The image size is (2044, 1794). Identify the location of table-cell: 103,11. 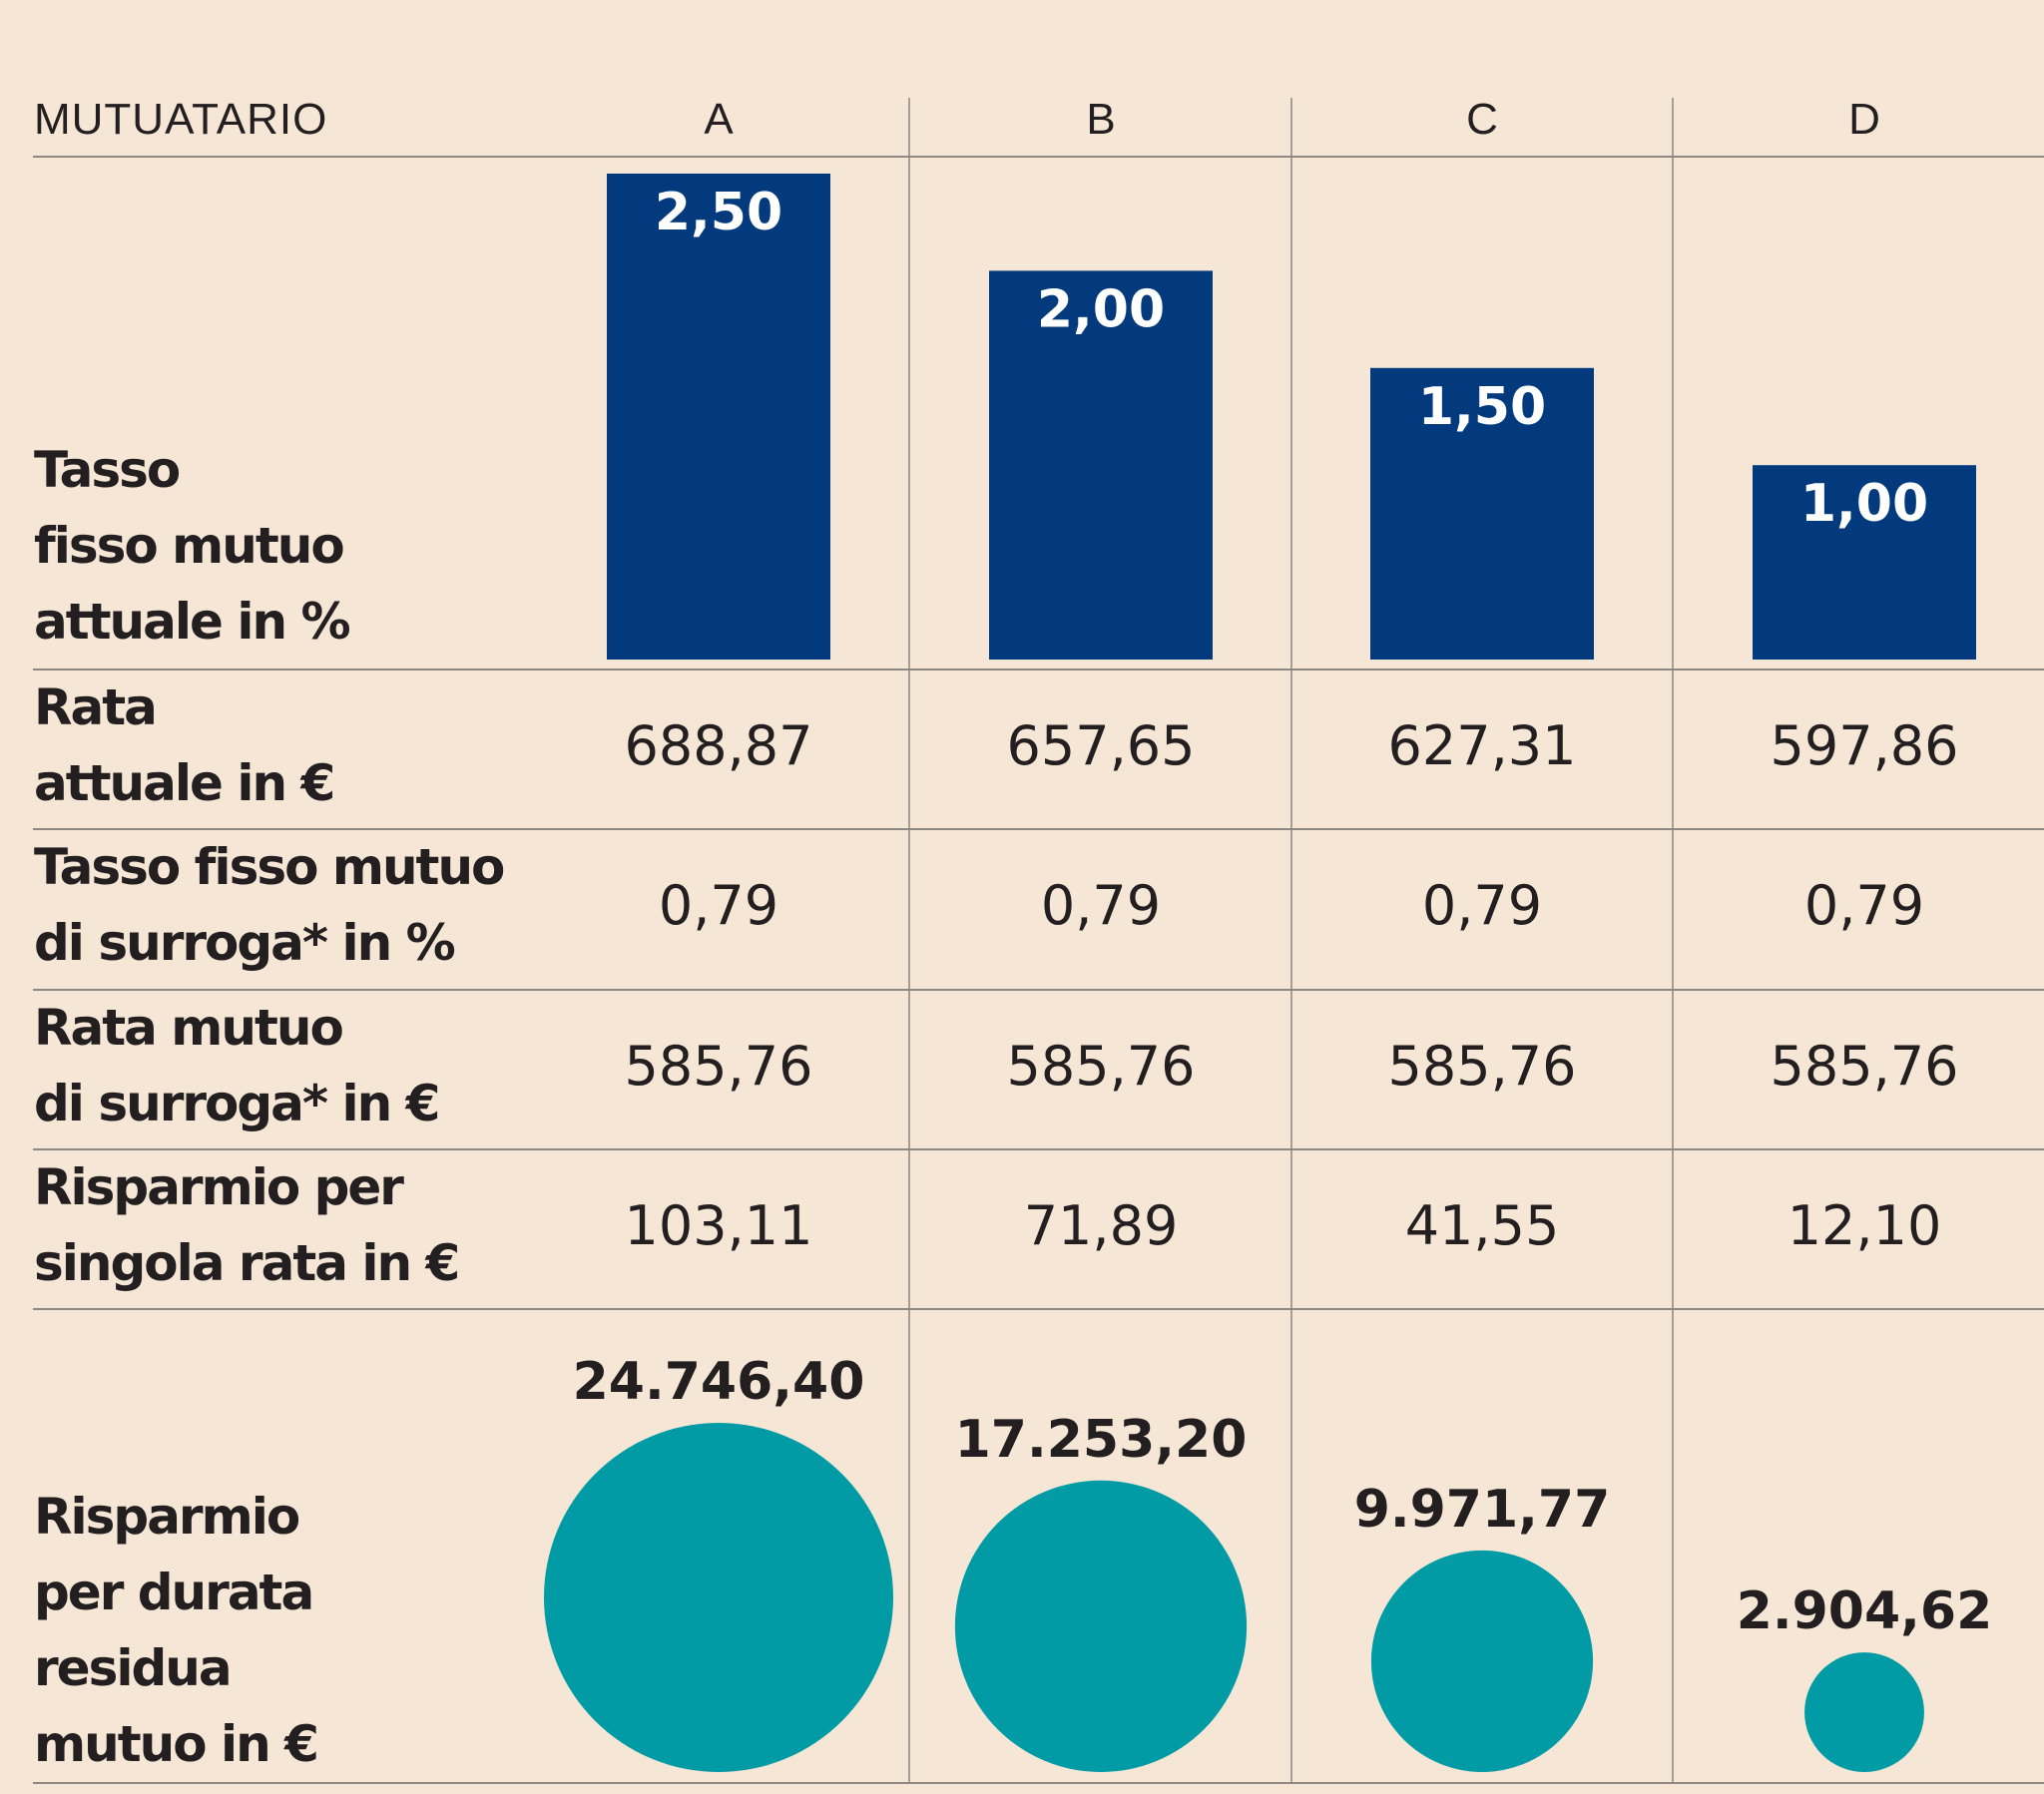
(719, 1225).